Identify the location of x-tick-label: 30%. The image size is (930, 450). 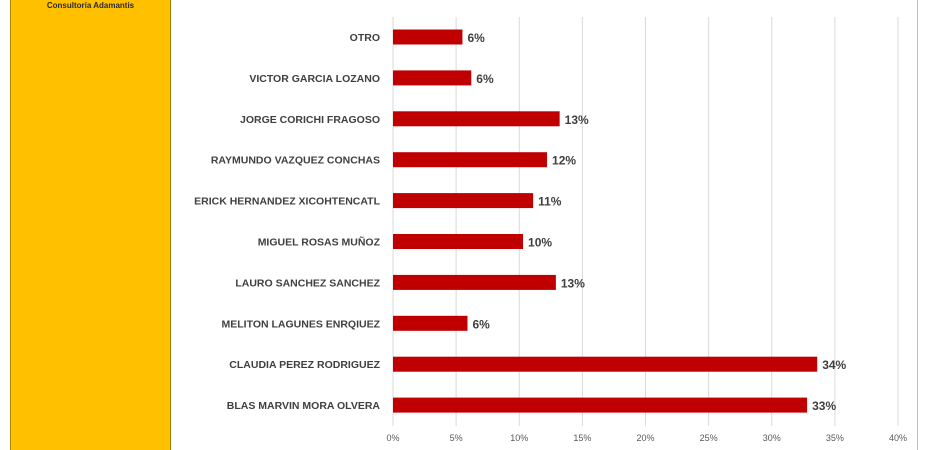
(772, 438).